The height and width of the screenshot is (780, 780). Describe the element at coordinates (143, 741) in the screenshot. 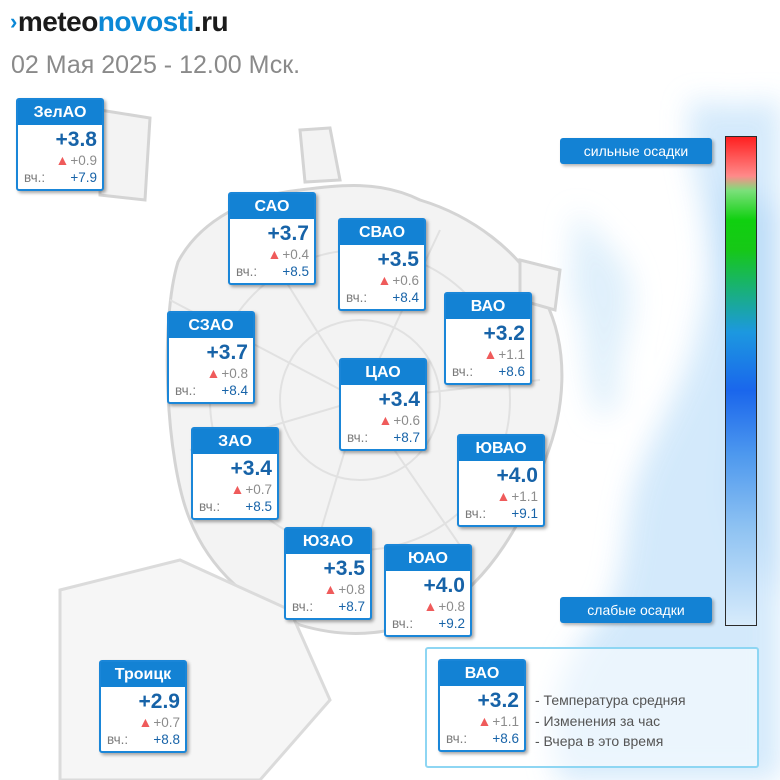

I see `yesterday-row: вч.: +8.8` at that location.